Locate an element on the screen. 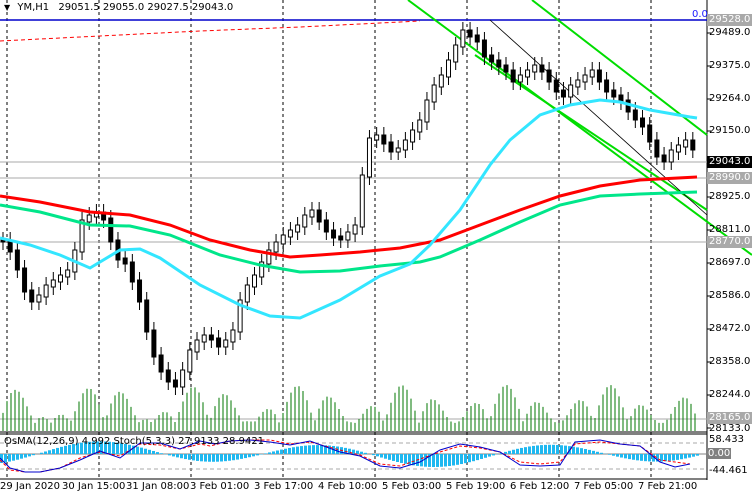  chart-title: ▼ YM,H1 29051.5 29055.0 29027.5 29043.0 is located at coordinates (118, 7).